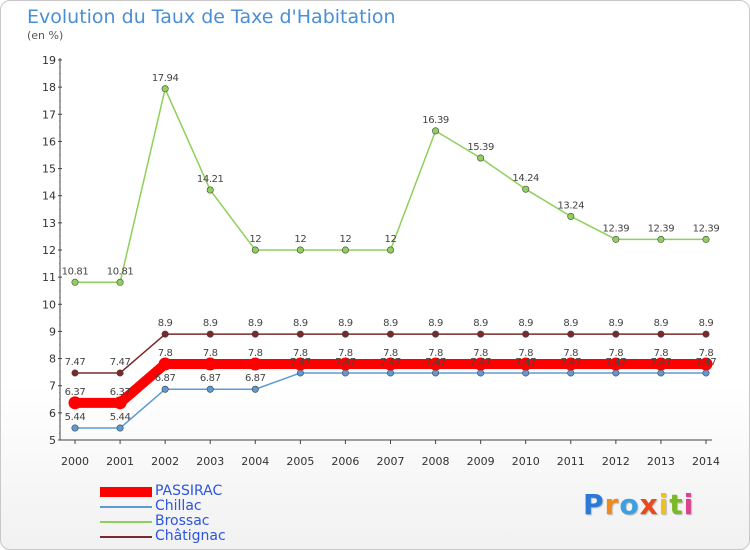 This screenshot has height=550, width=750. Describe the element at coordinates (255, 239) in the screenshot. I see `data-label: 12` at that location.